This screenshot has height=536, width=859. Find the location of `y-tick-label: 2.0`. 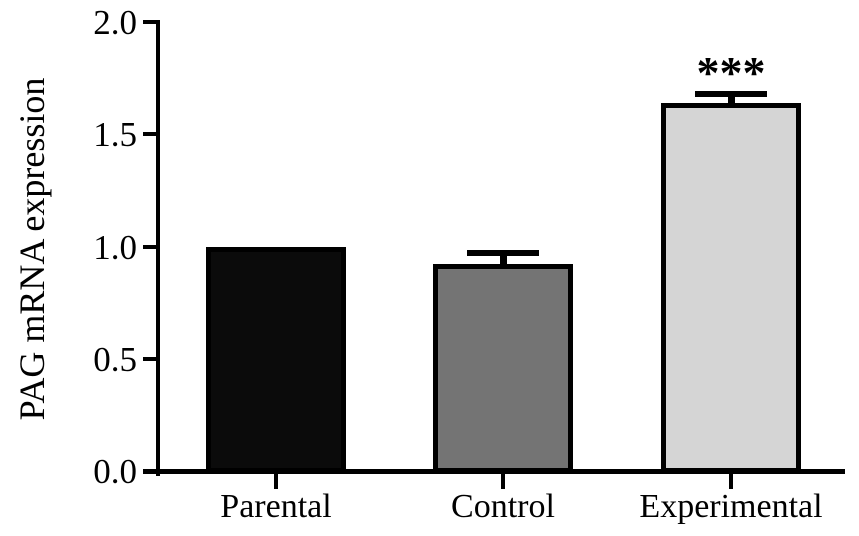

y-tick-label: 2.0 is located at coordinates (115, 22).